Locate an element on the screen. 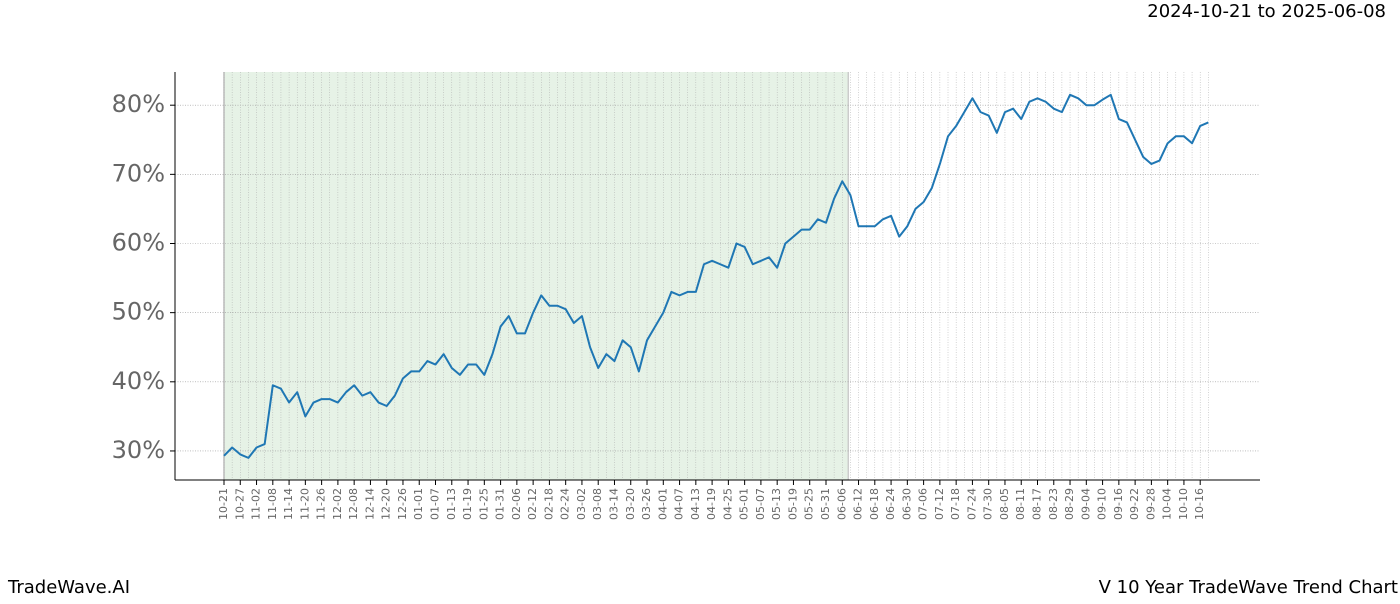  x-tick-label: 02-06 is located at coordinates (516, 504).